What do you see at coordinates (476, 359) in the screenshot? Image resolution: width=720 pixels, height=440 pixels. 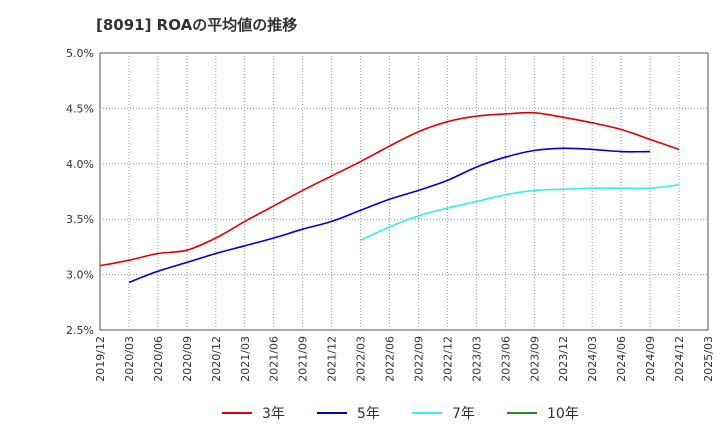 I see `x-tick-label: 2023/03` at bounding box center [476, 359].